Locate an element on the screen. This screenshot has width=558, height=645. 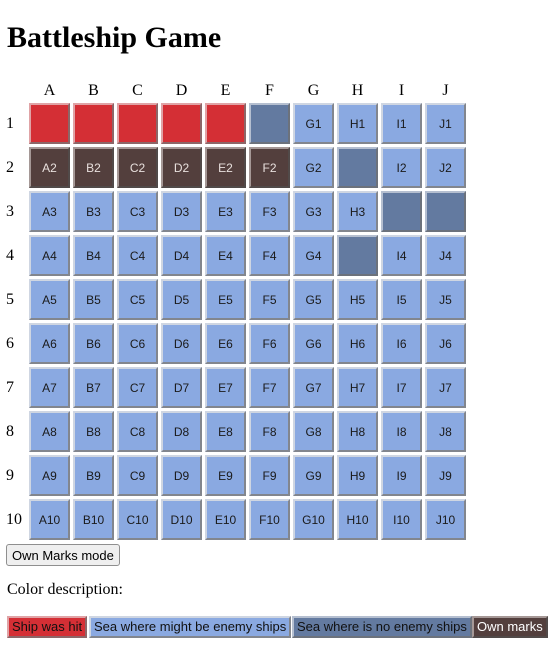
cell-g3: G3 is located at coordinates (313, 211).